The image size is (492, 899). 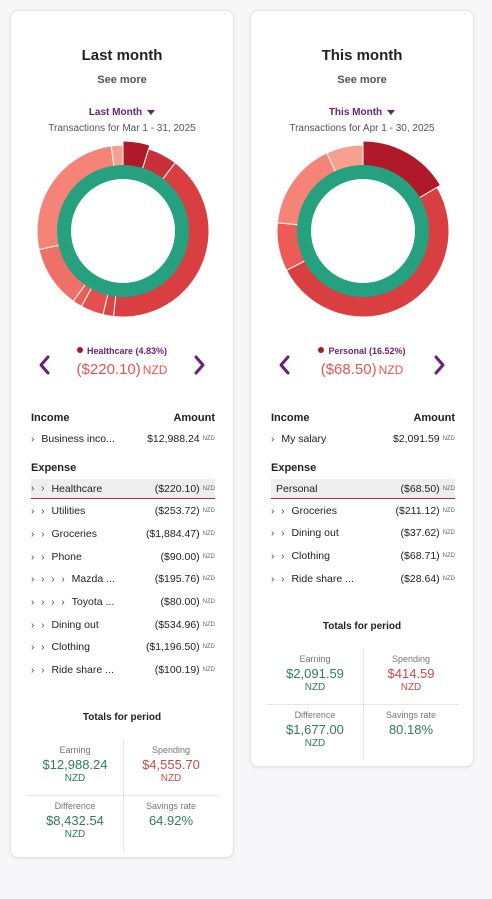 What do you see at coordinates (417, 511) in the screenshot?
I see `row-amount: ($211.12)` at bounding box center [417, 511].